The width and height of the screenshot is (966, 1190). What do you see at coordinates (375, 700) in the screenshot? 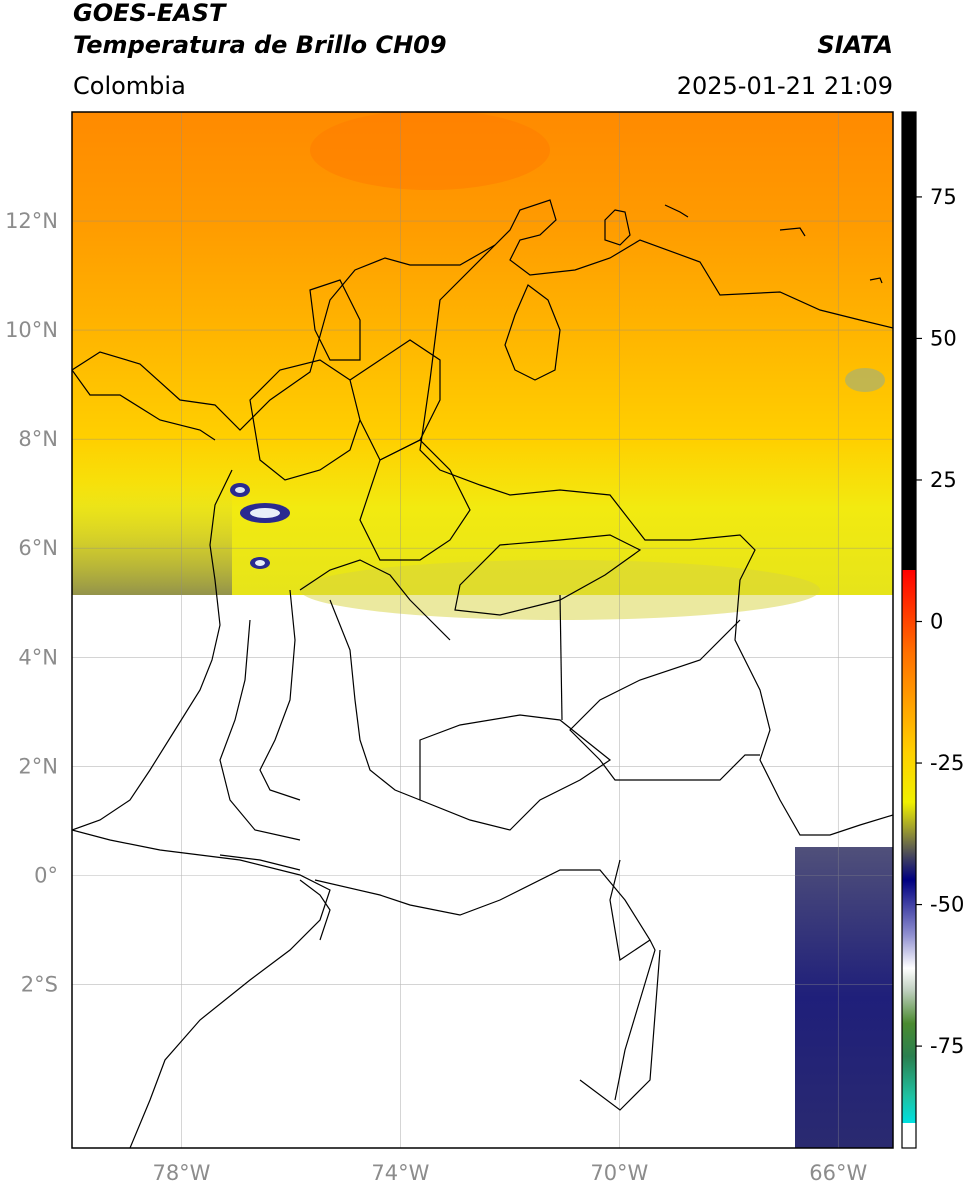
I see `andes-central` at bounding box center [375, 700].